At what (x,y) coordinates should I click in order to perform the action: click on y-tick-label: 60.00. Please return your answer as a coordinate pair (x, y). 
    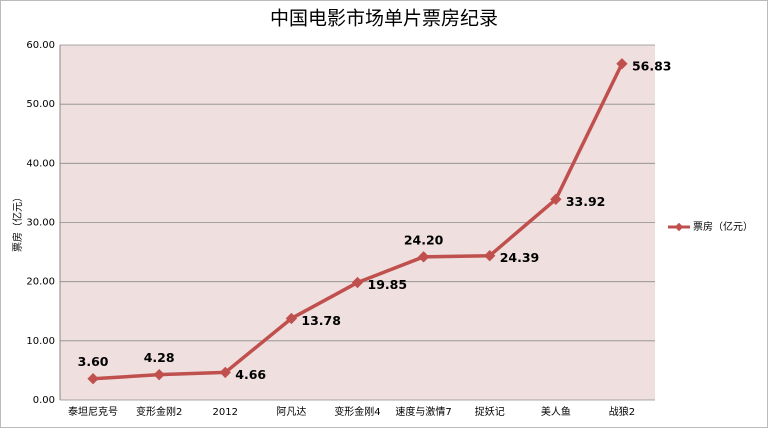
    Looking at the image, I should click on (40, 45).